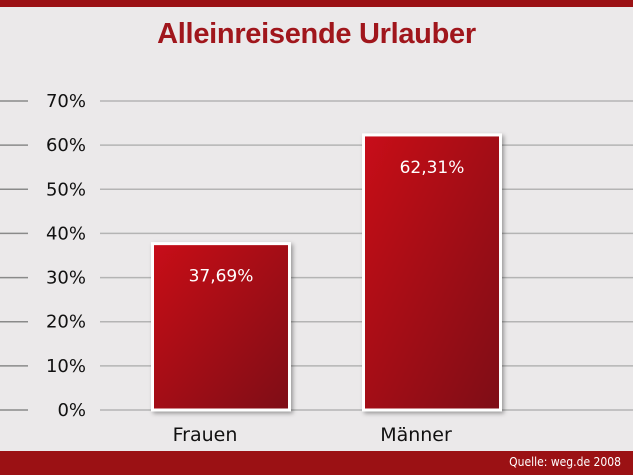  I want to click on y-tick-label: 20%, so click(66, 322).